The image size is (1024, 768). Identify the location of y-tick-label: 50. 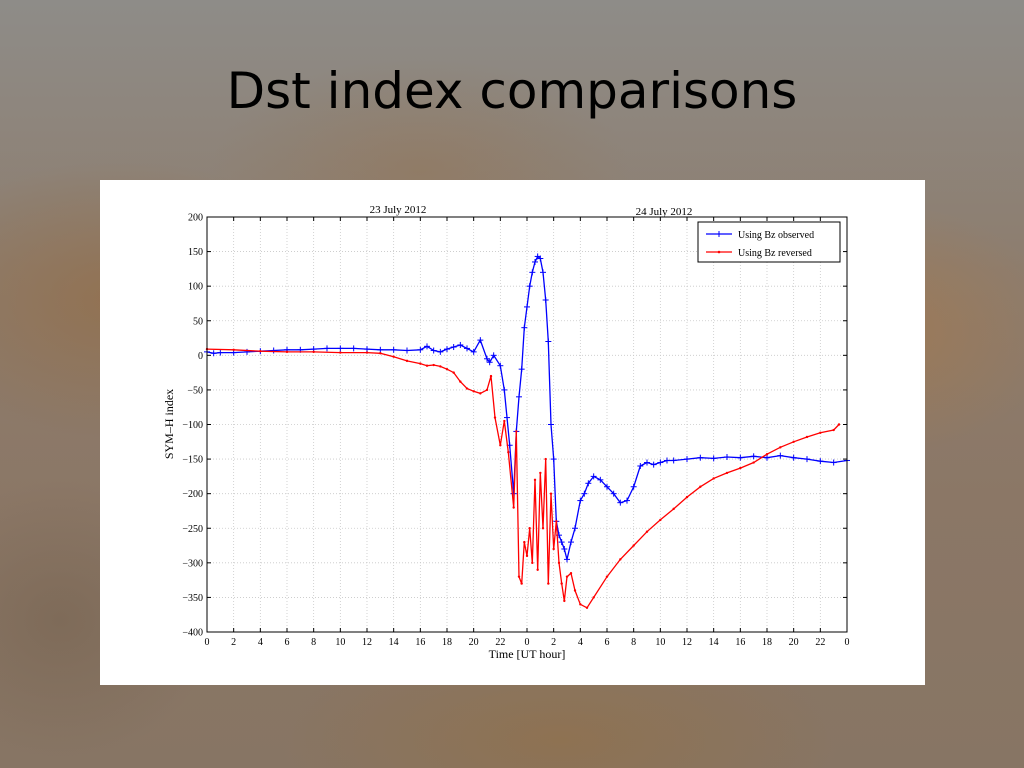
(198, 321).